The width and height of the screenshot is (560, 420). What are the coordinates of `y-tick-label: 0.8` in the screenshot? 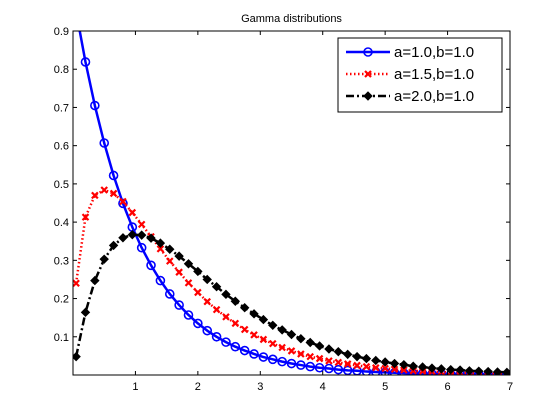 It's located at (61, 70).